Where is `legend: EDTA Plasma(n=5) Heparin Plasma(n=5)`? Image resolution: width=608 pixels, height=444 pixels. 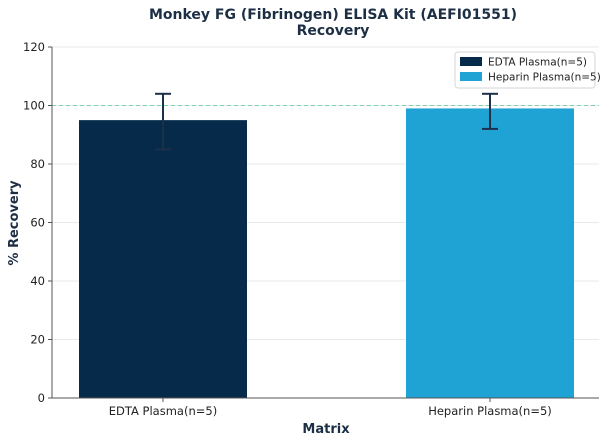
legend: EDTA Plasma(n=5) Heparin Plasma(n=5) is located at coordinates (527, 70).